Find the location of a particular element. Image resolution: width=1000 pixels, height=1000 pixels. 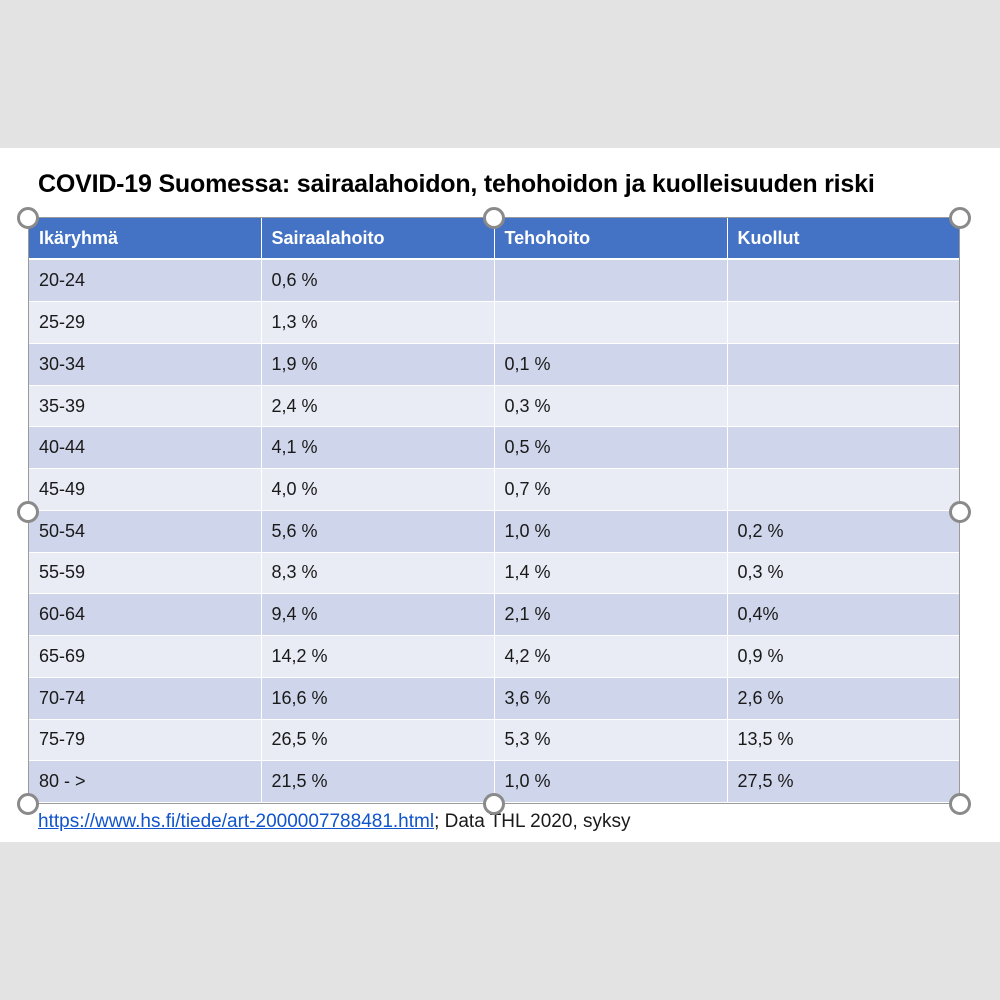

table-row: 40-44 4,1 % 0,5 % is located at coordinates (494, 448).